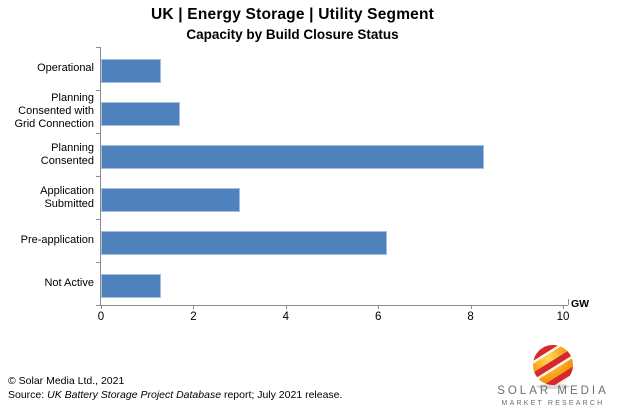 The width and height of the screenshot is (625, 418). I want to click on category-label: Operational, so click(65, 68).